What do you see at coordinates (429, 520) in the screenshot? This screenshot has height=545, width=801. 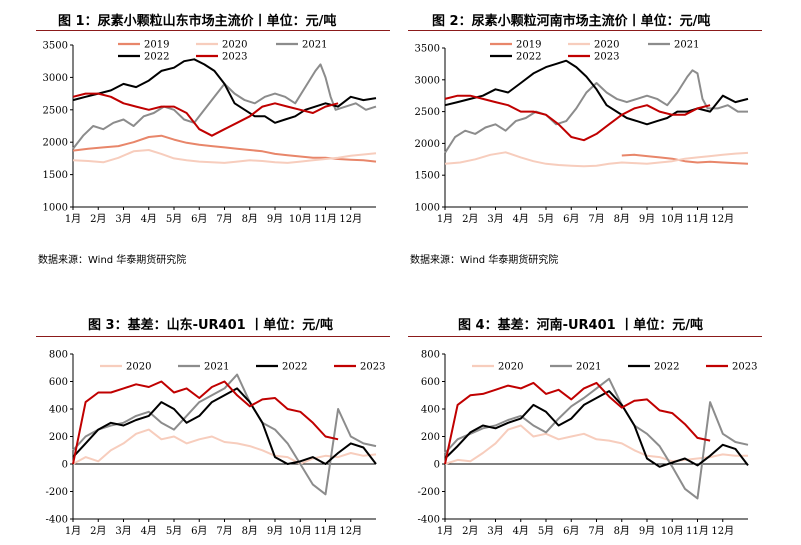 I see `chart-4-ytick-label: -400` at bounding box center [429, 520].